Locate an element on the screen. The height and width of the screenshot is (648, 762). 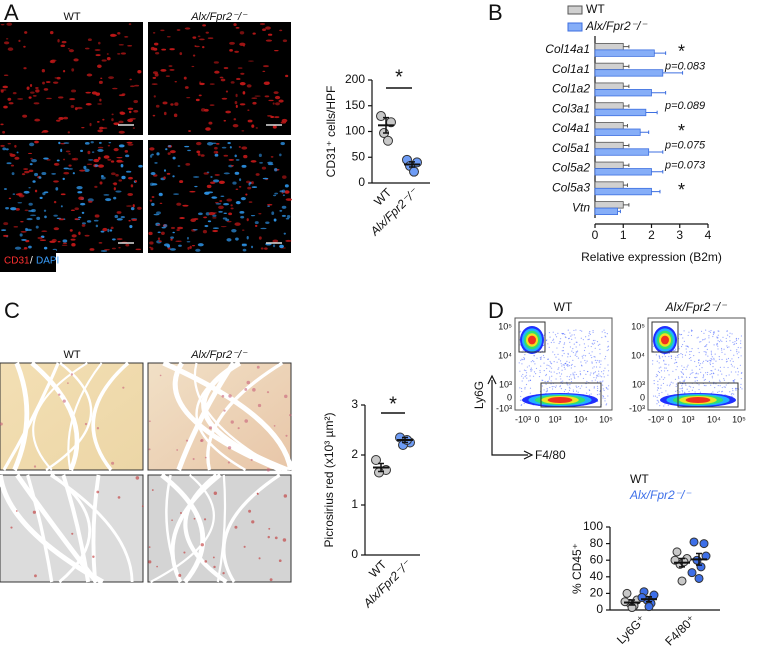
gate is located at coordinates (708, 395).